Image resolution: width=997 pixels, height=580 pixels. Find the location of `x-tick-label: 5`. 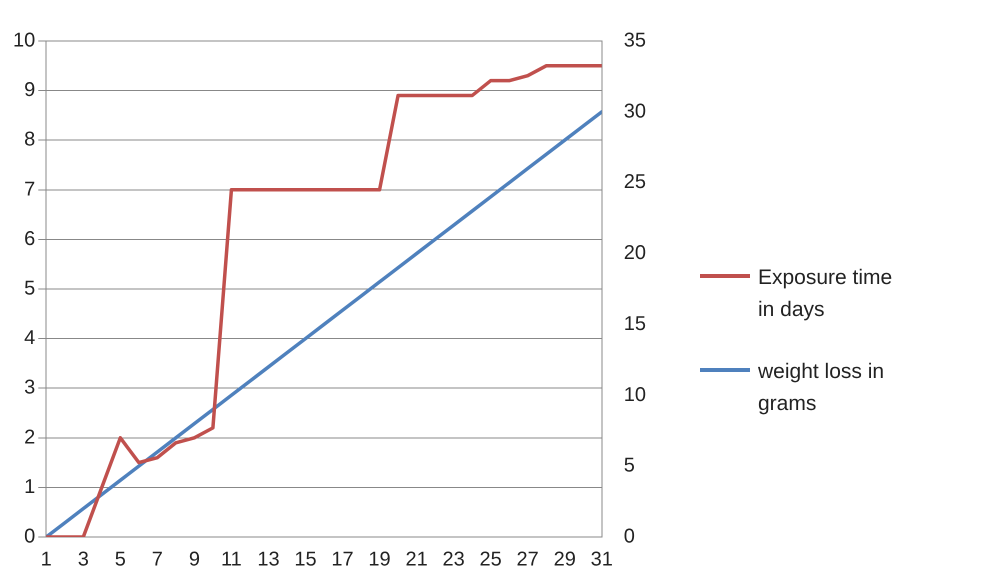

x-tick-label: 5 is located at coordinates (120, 559).